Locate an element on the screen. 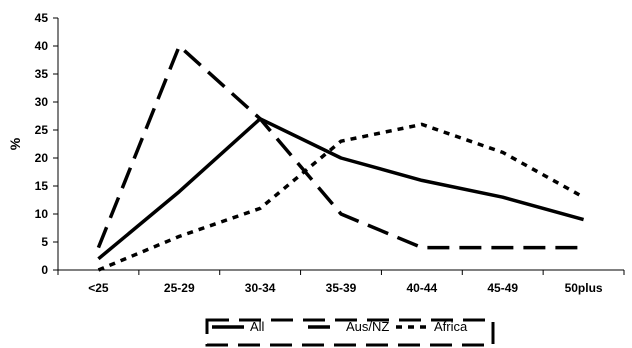 This screenshot has width=632, height=348. y-tick-label: 25 is located at coordinates (42, 130).